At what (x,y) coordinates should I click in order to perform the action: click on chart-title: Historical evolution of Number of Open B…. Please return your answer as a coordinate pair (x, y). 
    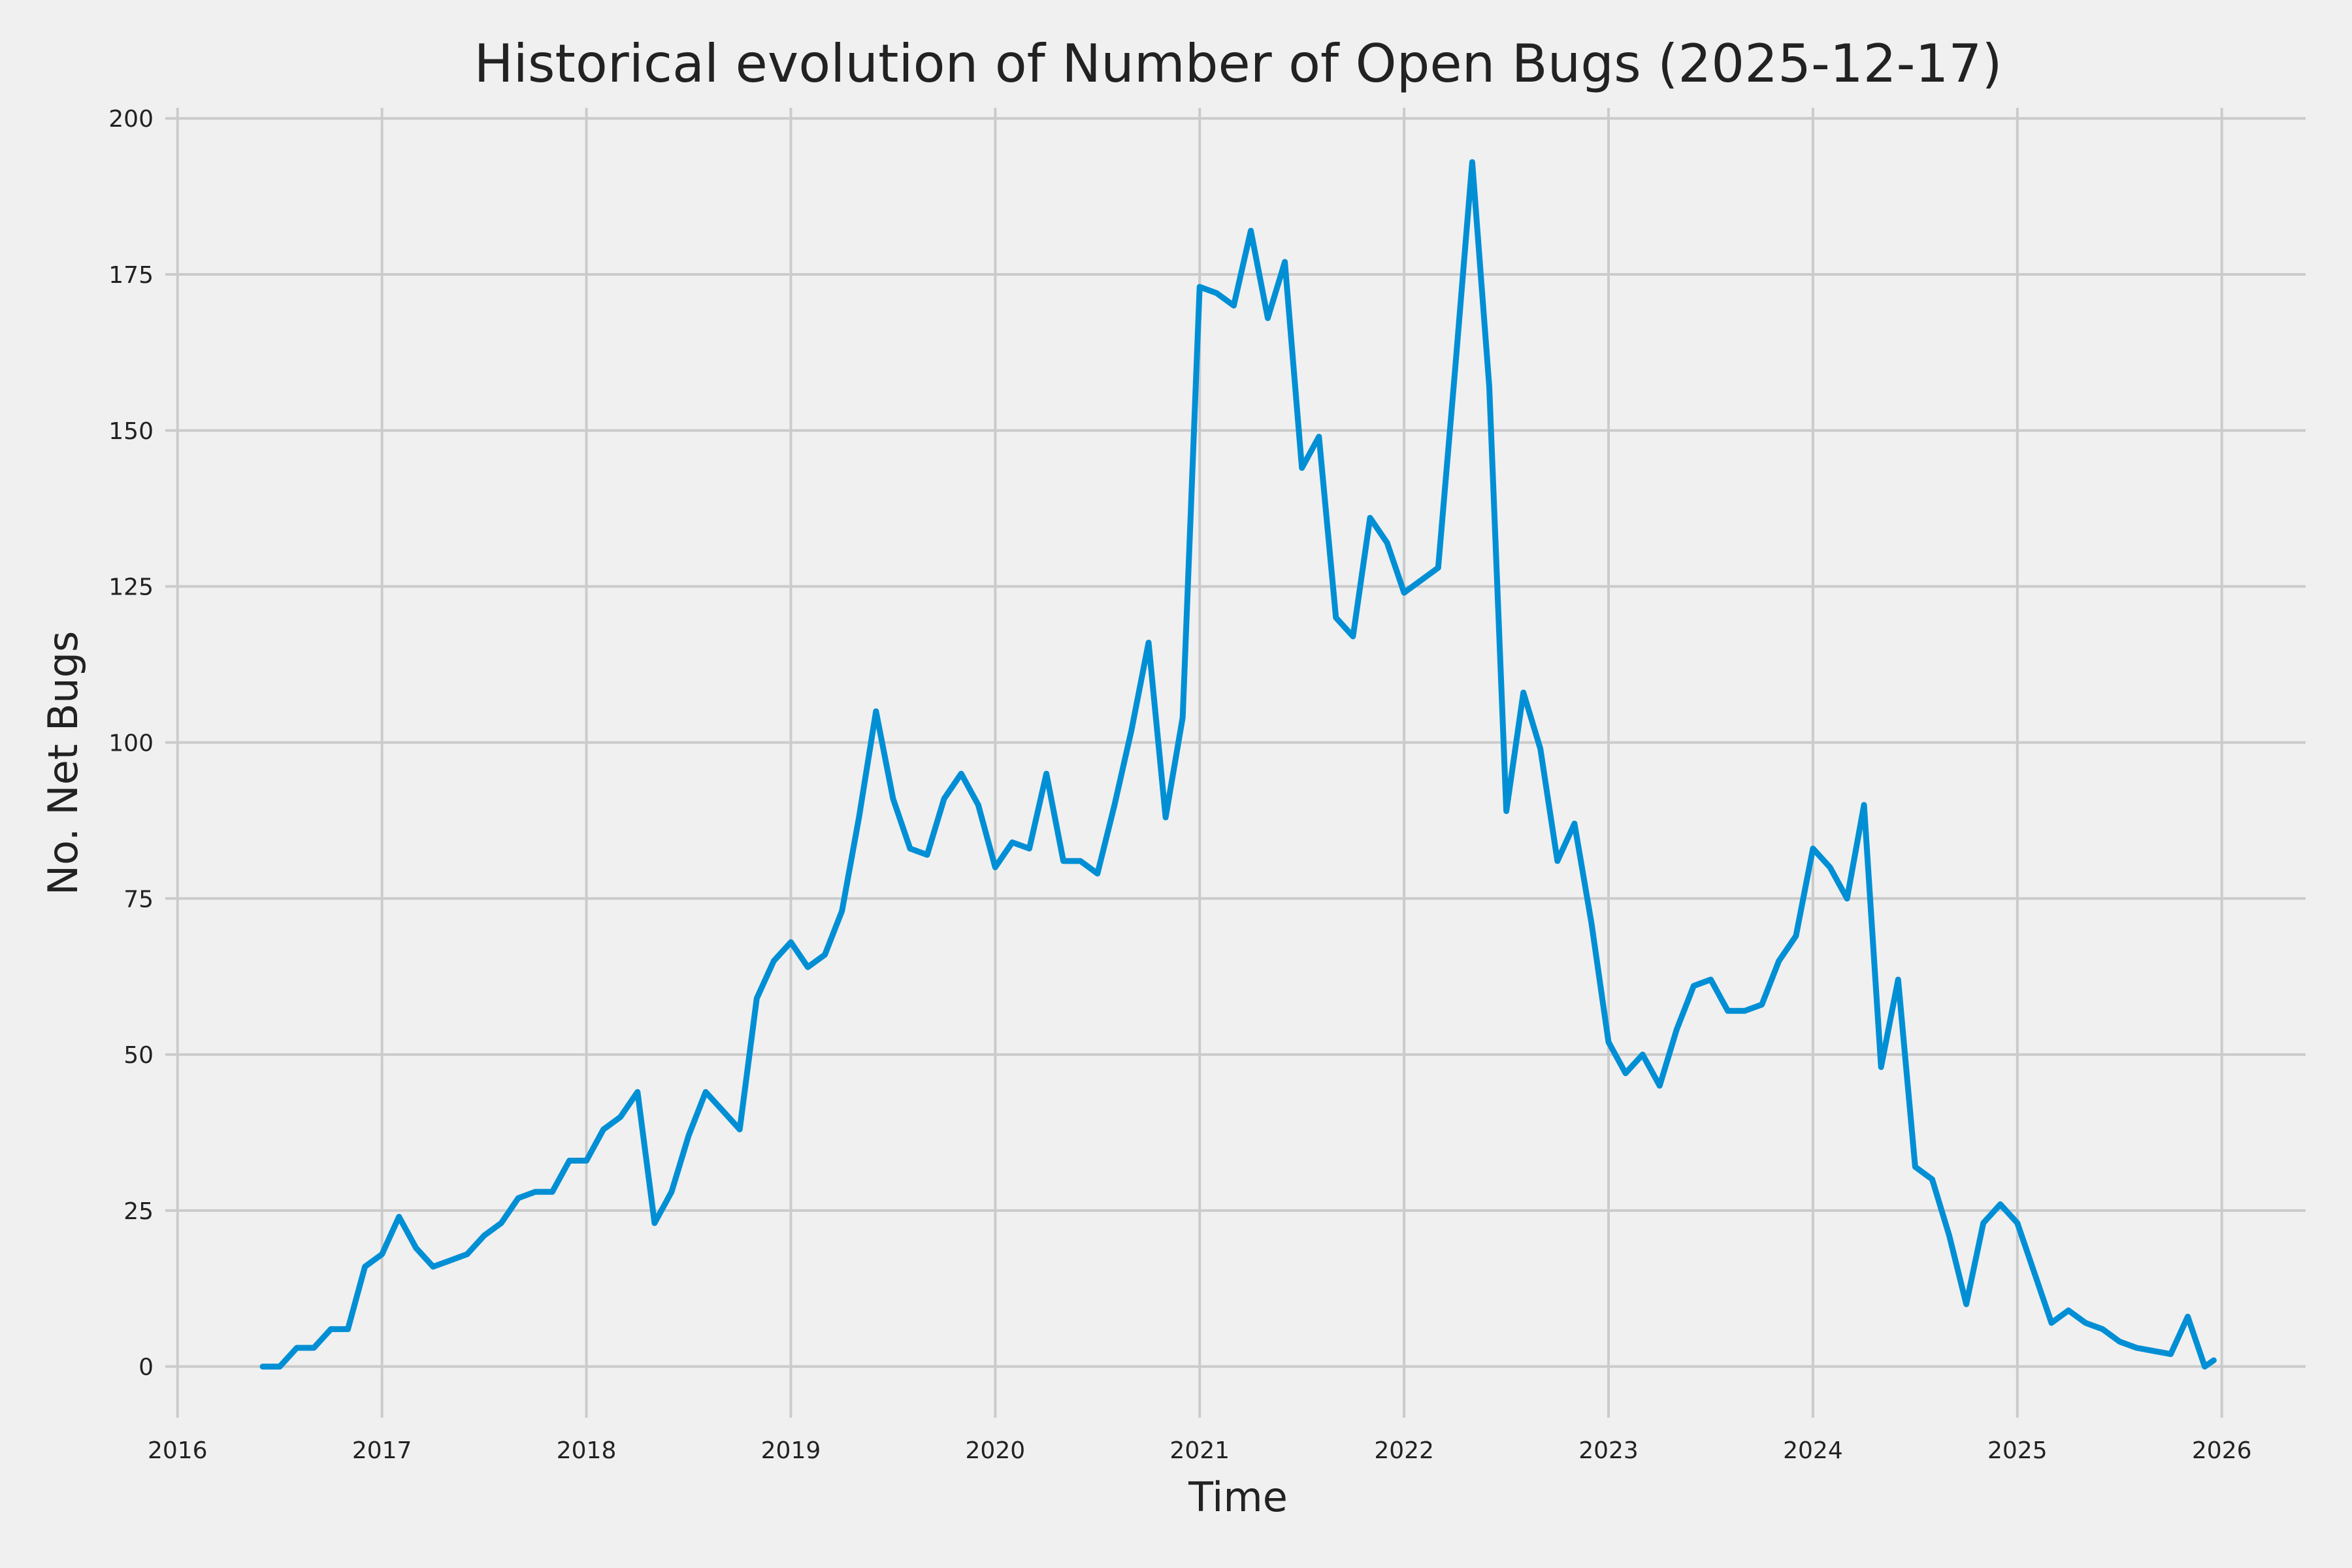
    Looking at the image, I should click on (1238, 63).